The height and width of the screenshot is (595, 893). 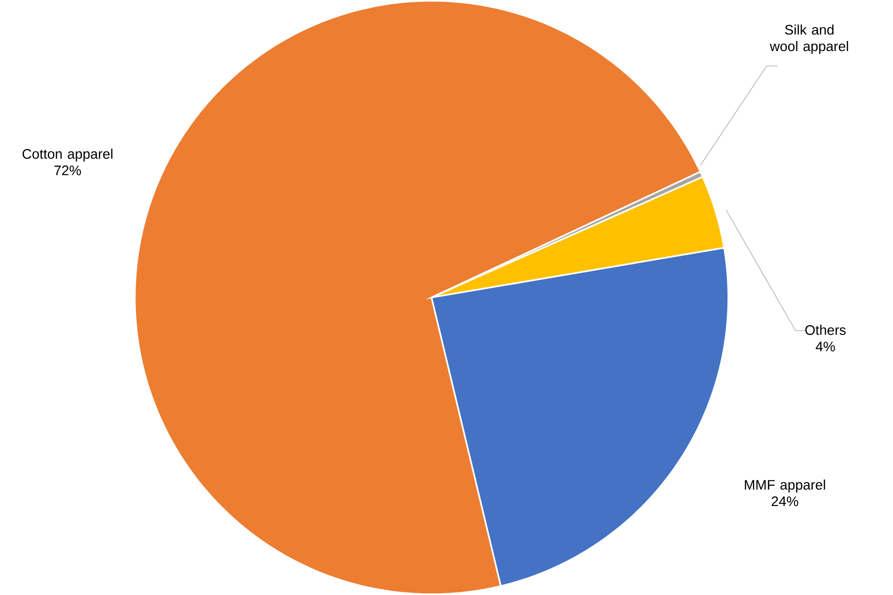 I want to click on data-label: 24%, so click(x=785, y=501).